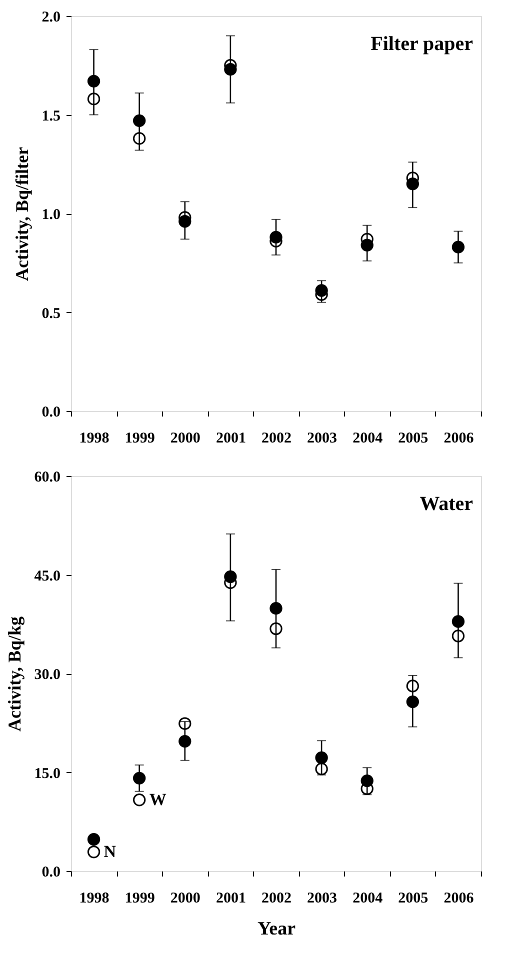 Image resolution: width=530 pixels, height=962 pixels. I want to click on y-tick-label: 60.0, so click(47, 478).